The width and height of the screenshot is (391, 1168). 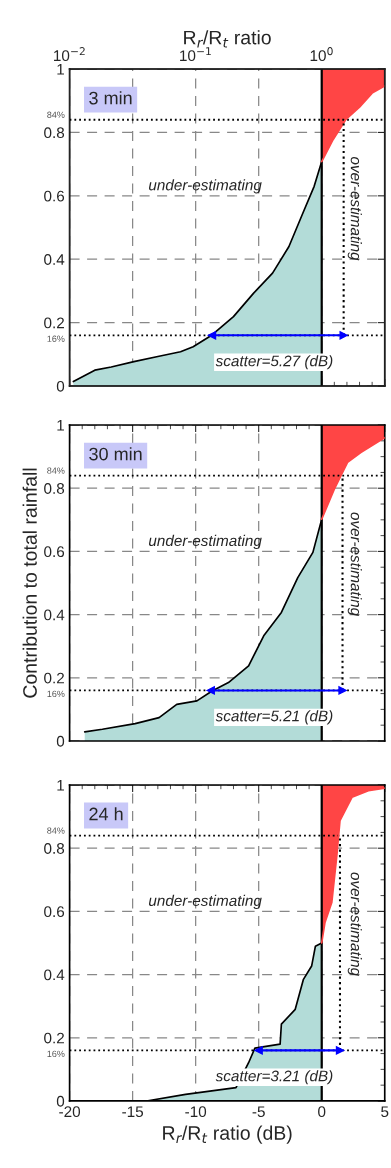 I want to click on x2-tick-label: 10$^{−1}$, so click(x=195, y=54).